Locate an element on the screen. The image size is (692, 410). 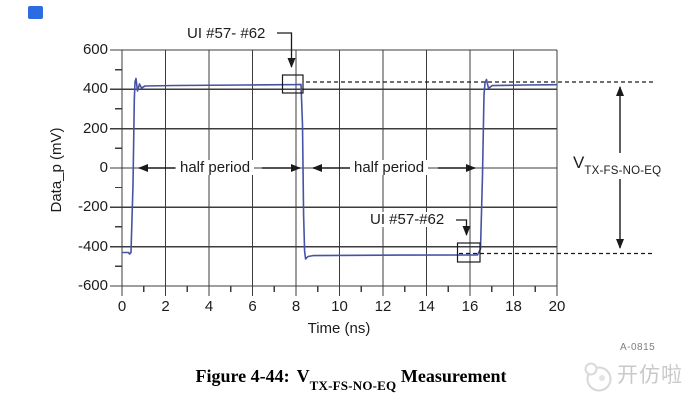
x-tick-12: 12 is located at coordinates (383, 306).